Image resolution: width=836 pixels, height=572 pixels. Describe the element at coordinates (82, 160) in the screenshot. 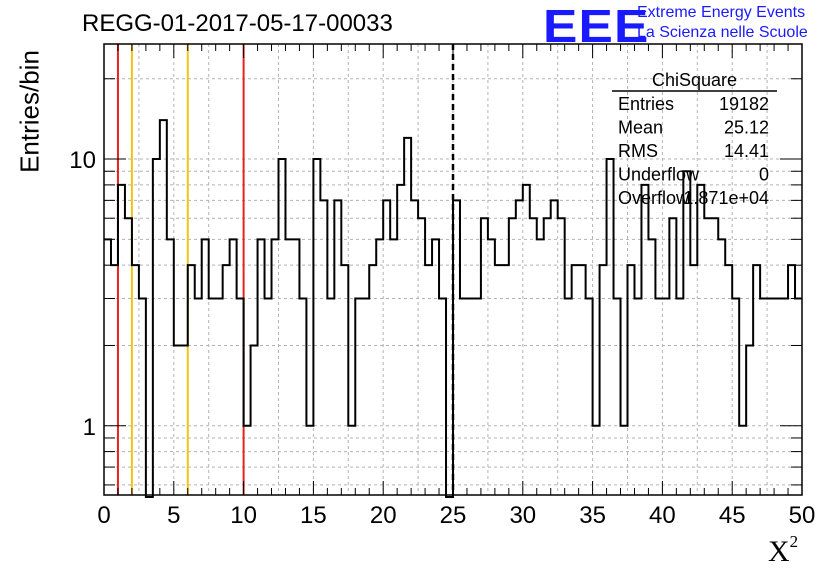

I see `y-tick-label: 10` at that location.